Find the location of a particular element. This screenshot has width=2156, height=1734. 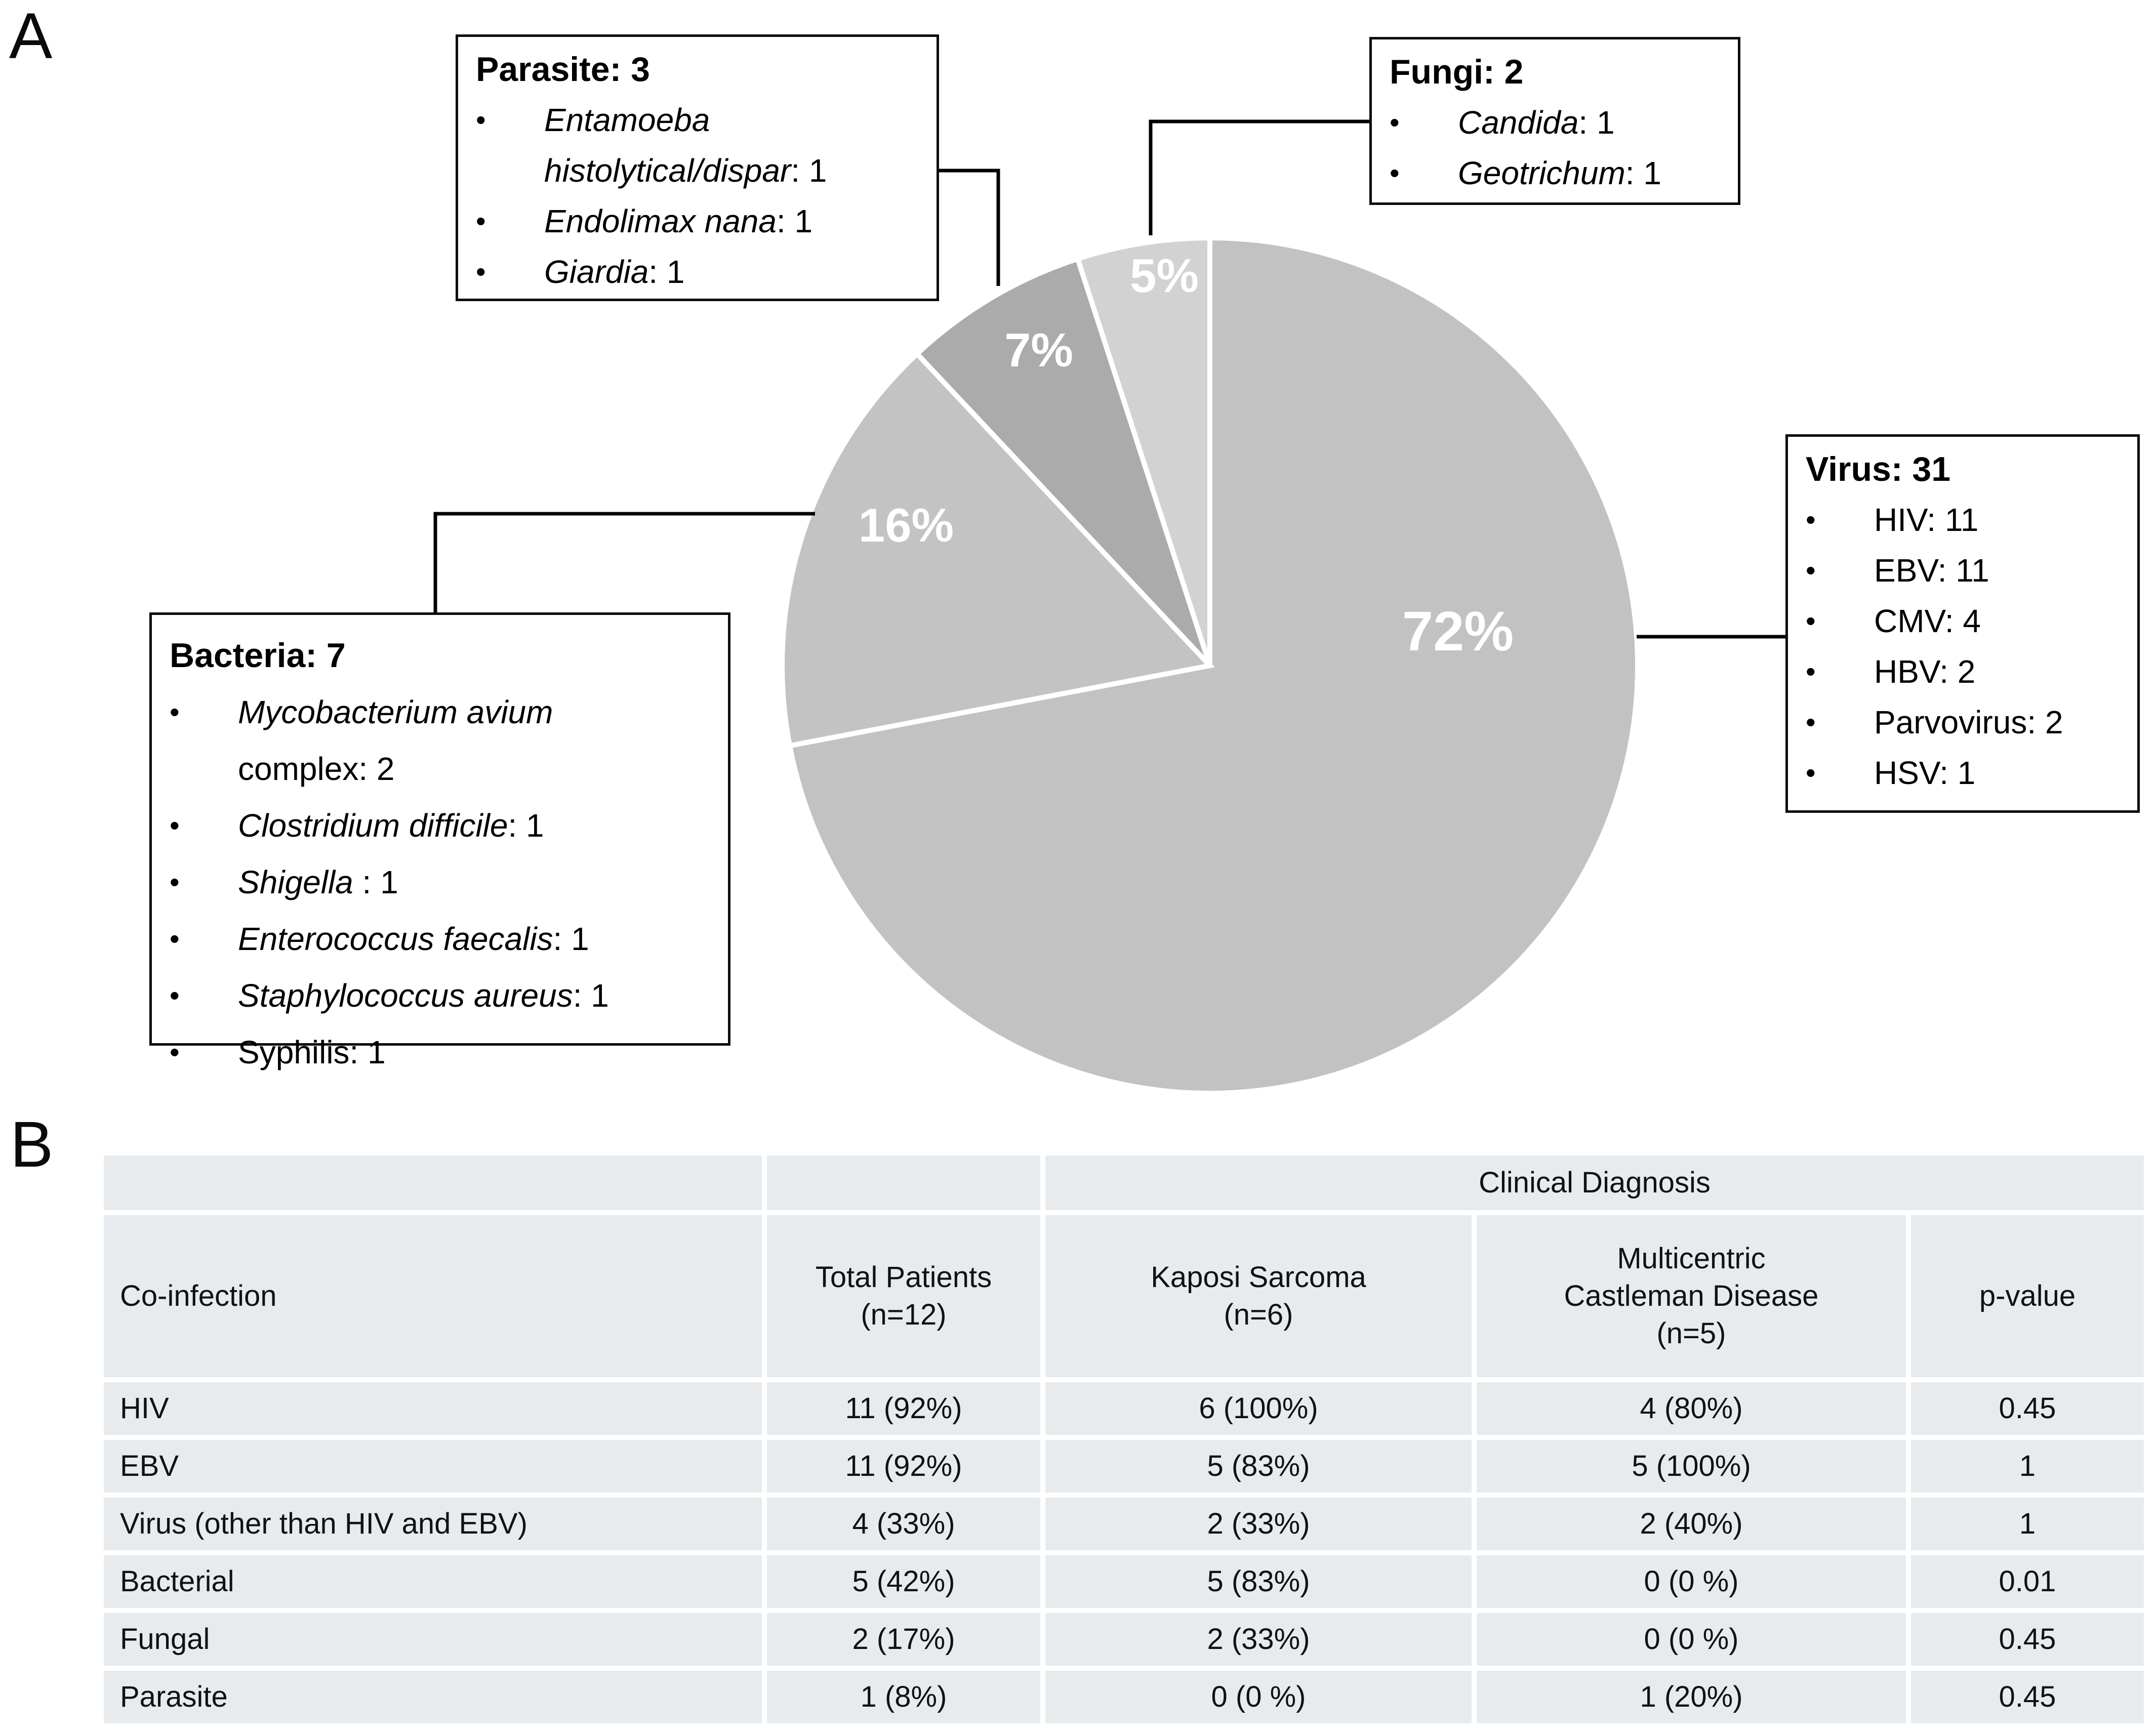

callout-item-text: Parvovirus: 2 is located at coordinates (1969, 722).